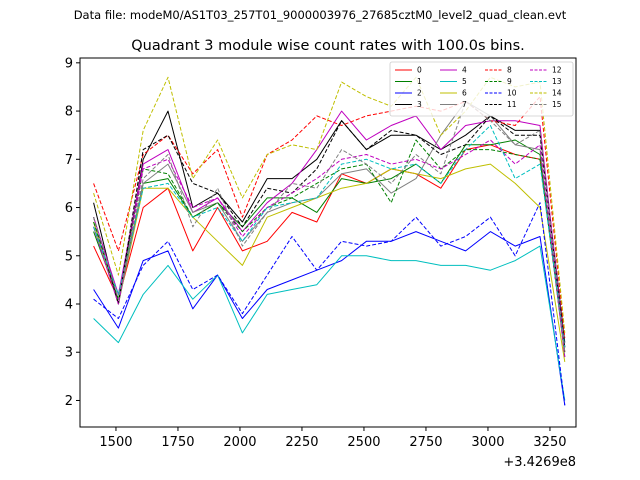 Image resolution: width=640 pixels, height=480 pixels. Describe the element at coordinates (557, 104) in the screenshot. I see `legend-label-15: 15` at that location.